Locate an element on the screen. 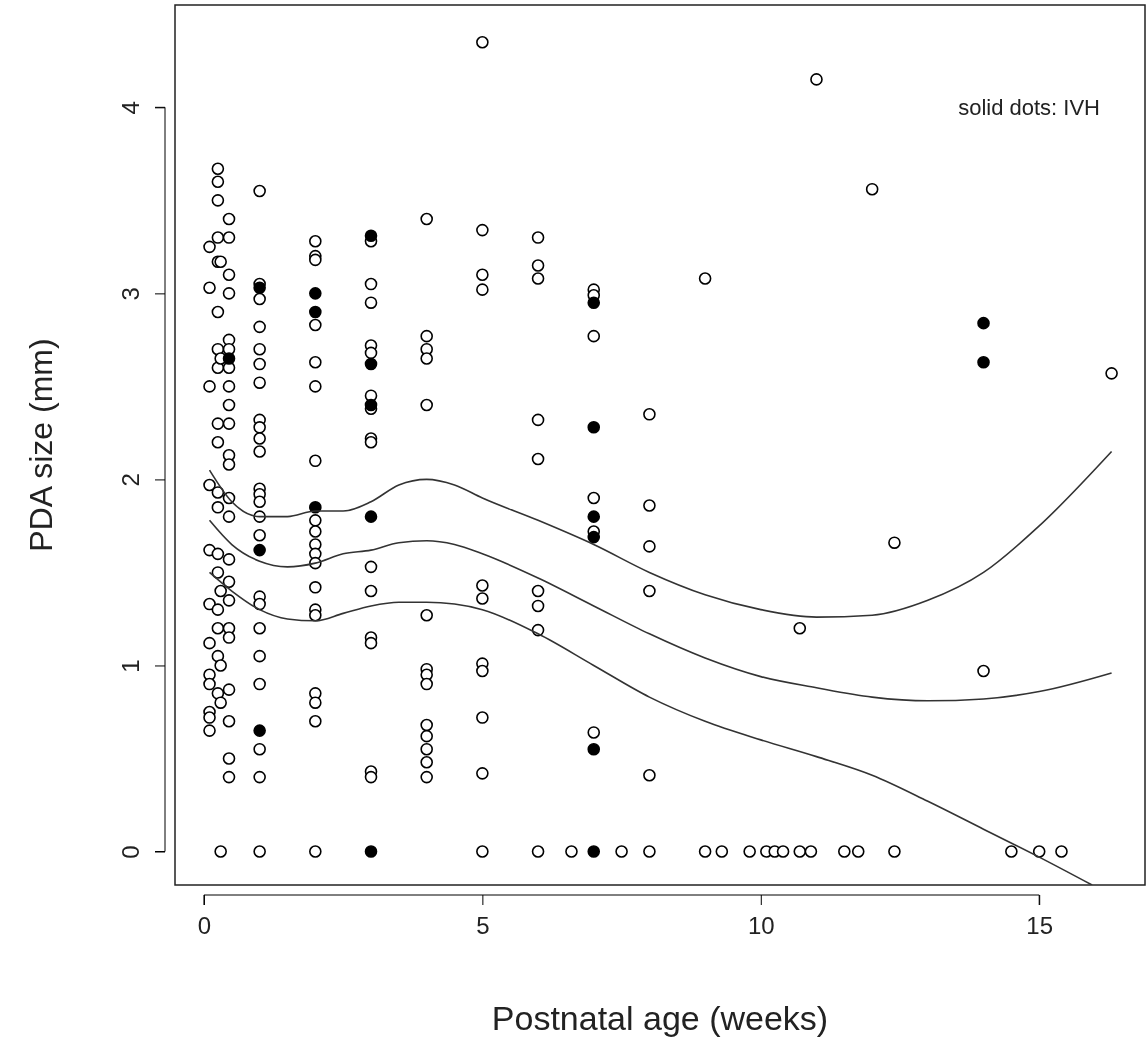 The width and height of the screenshot is (1147, 1044). y-tick-label: 0 is located at coordinates (130, 852).